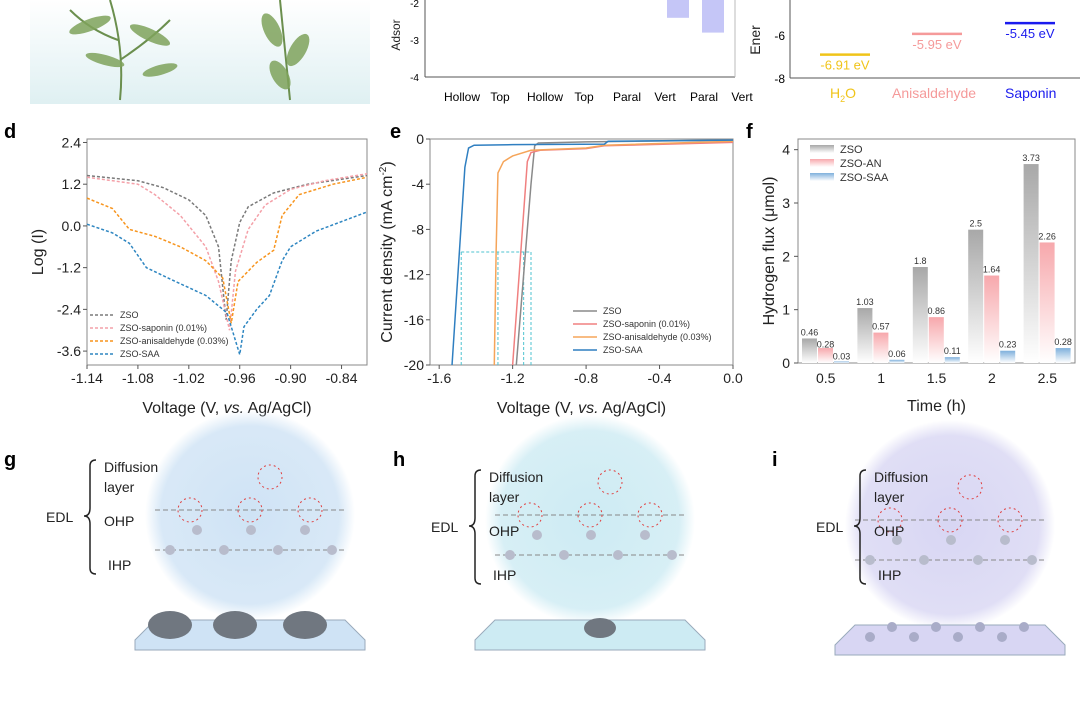  Describe the element at coordinates (786, 310) in the screenshot. I see `y-tick-label: 1` at that location.